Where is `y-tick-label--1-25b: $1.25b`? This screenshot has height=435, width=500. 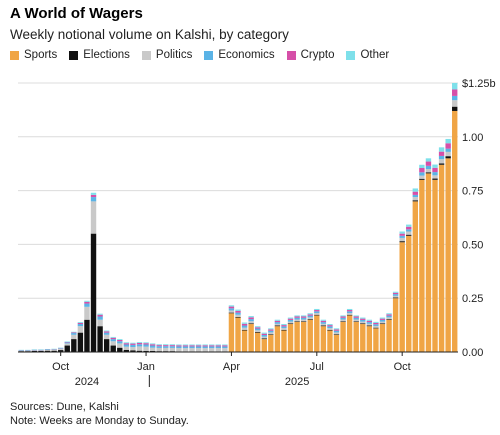
y-tick-label--1-25b: $1.25b is located at coordinates (479, 84).